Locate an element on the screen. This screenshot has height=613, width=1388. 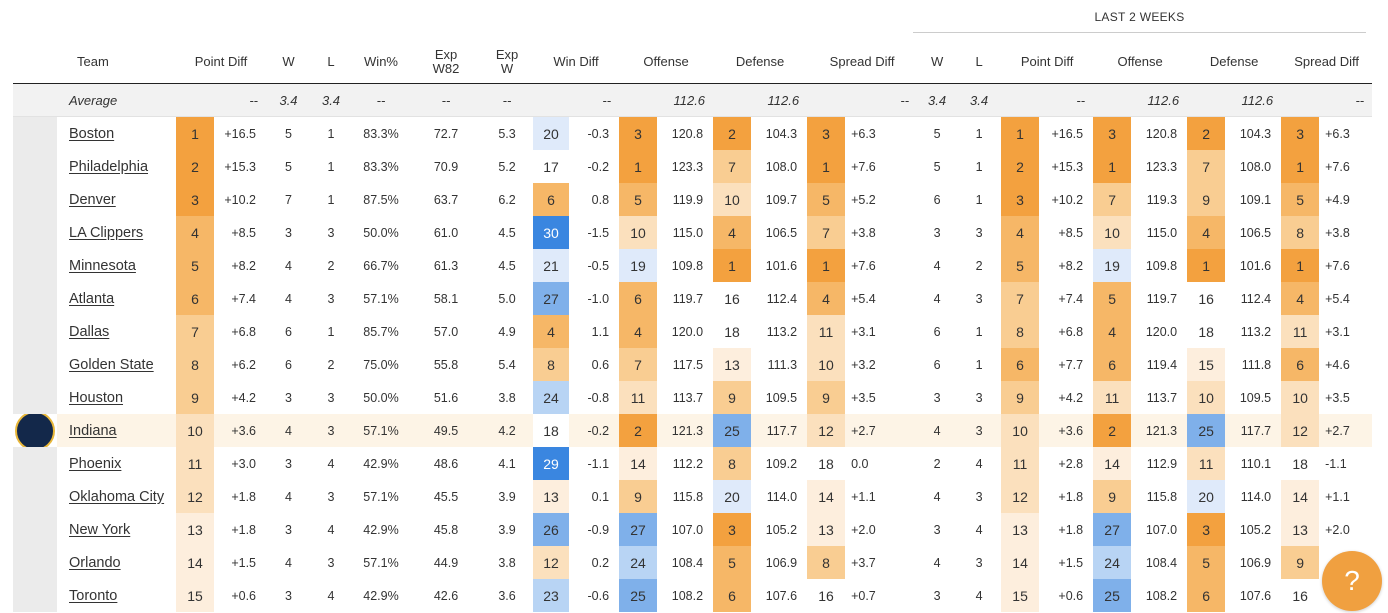
team-link: Indiana is located at coordinates (93, 430).